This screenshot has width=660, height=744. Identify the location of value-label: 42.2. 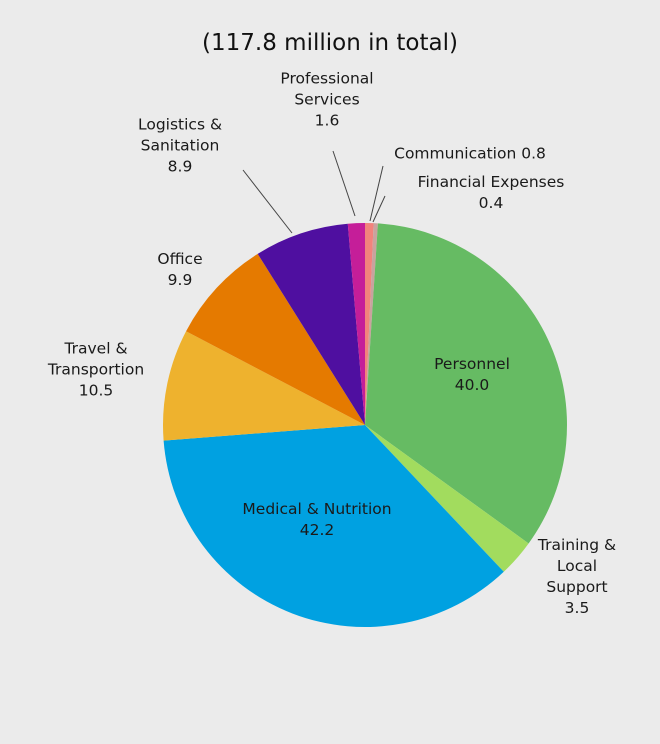
(317, 530).